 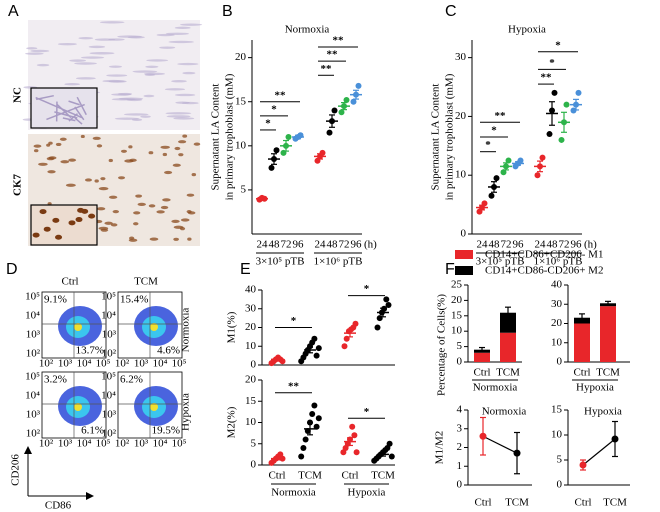 I want to click on group-label: 3×10⁵ pTB, so click(x=500, y=262).